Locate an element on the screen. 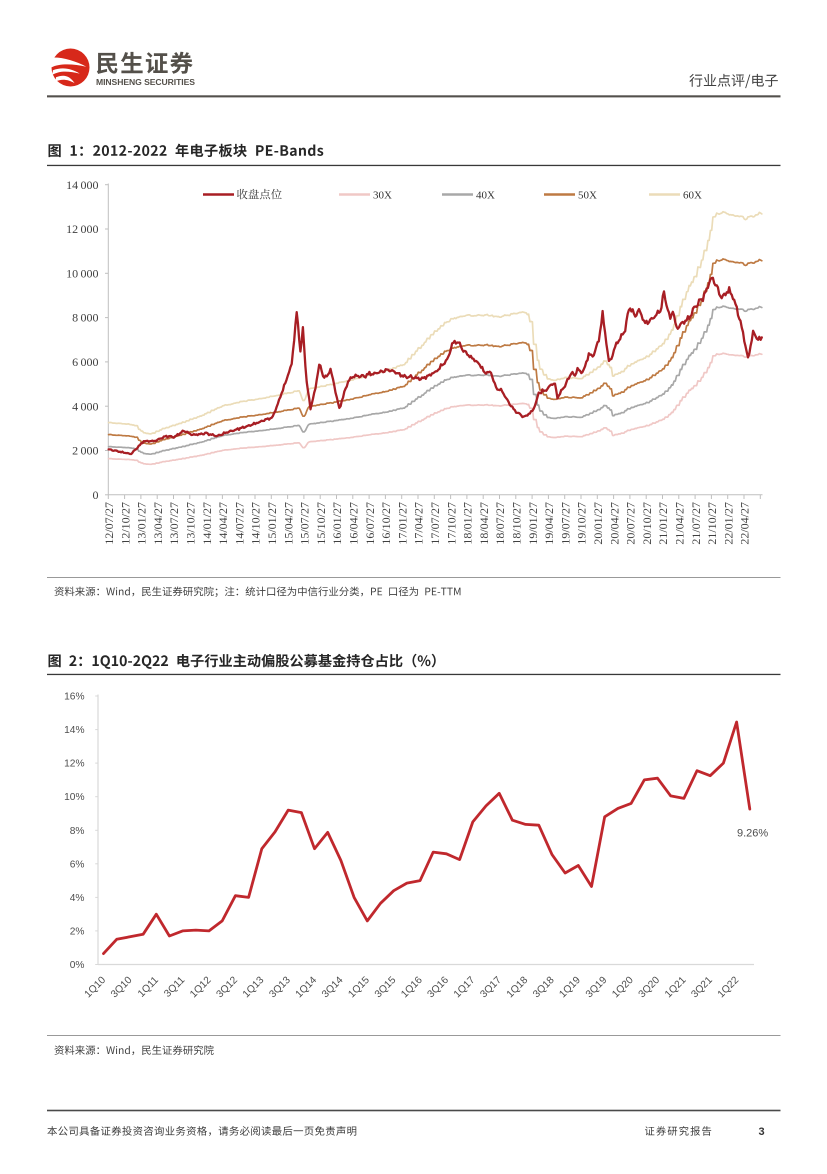  svg-text: 16/04/27 is located at coordinates (354, 523).